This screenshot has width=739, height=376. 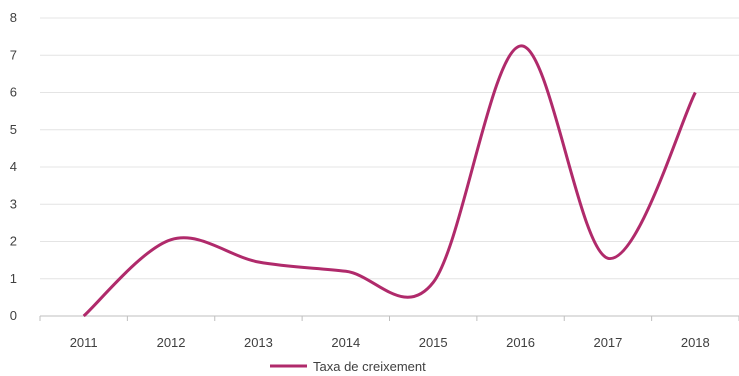 What do you see at coordinates (433, 342) in the screenshot?
I see `x-tick-label: 2015` at bounding box center [433, 342].